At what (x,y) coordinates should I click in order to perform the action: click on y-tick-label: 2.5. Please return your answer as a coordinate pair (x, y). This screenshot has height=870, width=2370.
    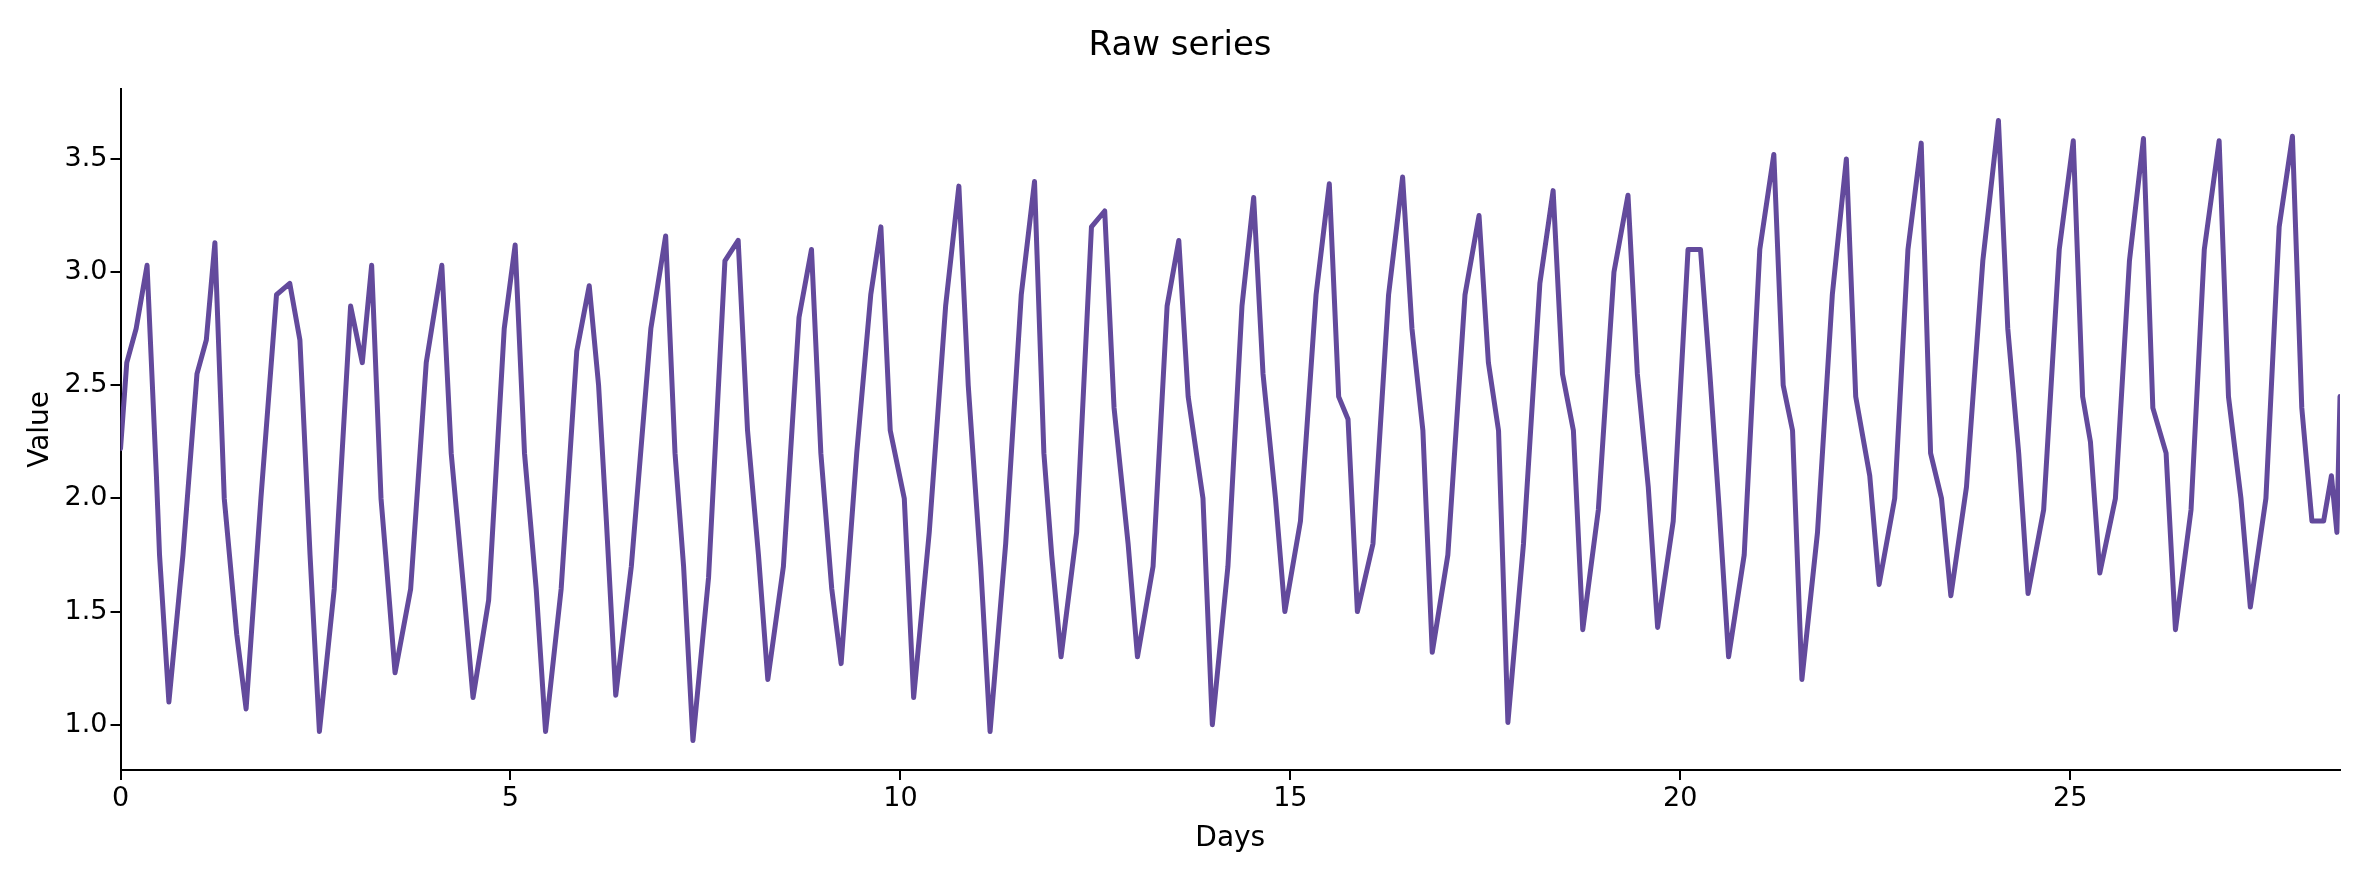
    Looking at the image, I should click on (86, 383).